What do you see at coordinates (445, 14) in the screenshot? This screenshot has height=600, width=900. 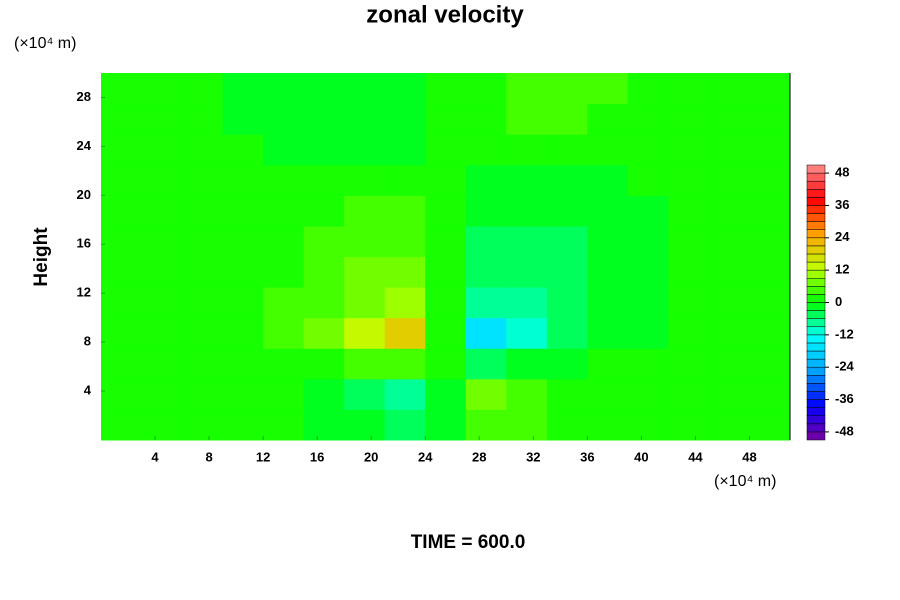 I see `chart-title: zonal velocity` at bounding box center [445, 14].